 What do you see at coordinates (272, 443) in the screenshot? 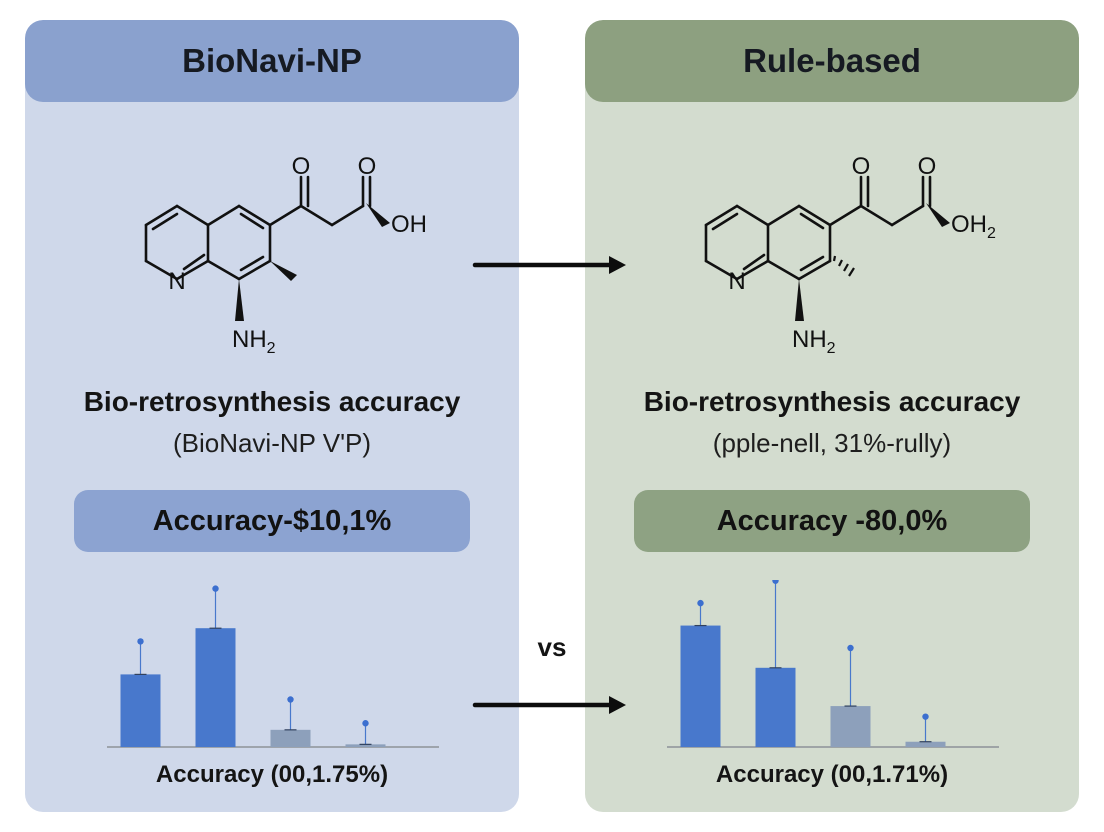
I see `section-subtitle: (BioNavi-NP V'P)` at bounding box center [272, 443].